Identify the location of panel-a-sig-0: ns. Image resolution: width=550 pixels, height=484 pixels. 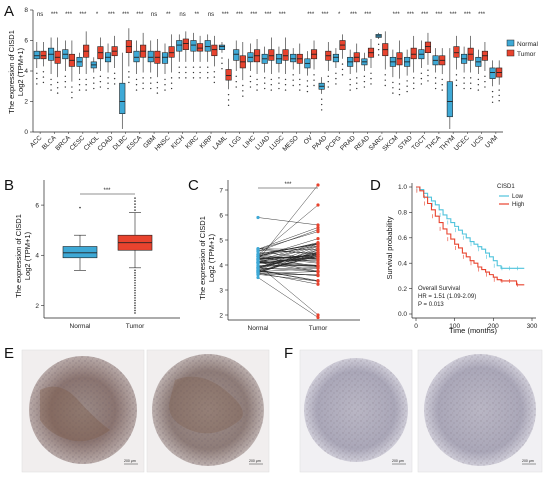
(40, 15).